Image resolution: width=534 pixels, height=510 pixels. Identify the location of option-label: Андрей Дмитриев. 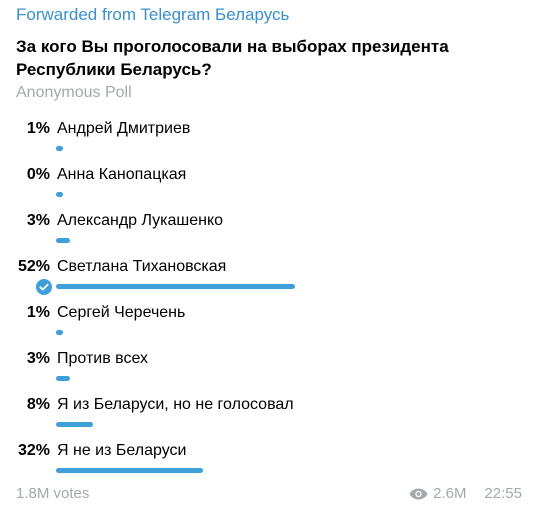
(124, 128).